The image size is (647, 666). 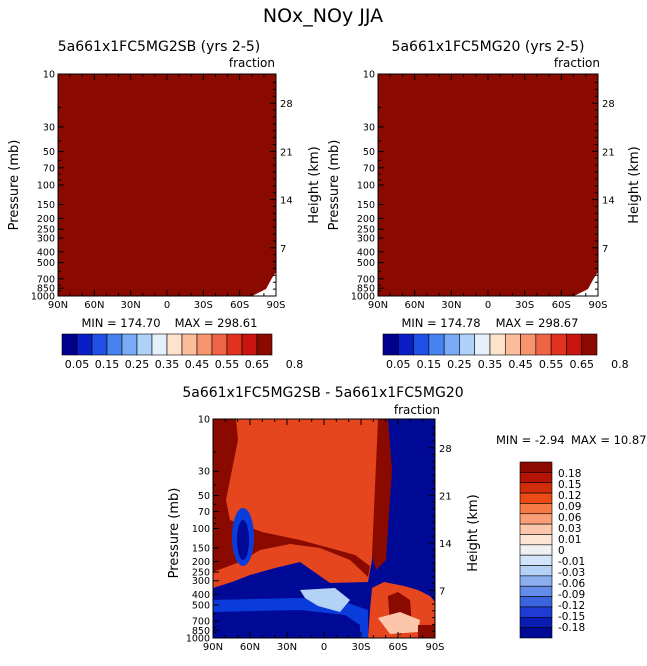 What do you see at coordinates (571, 562) in the screenshot?
I see `panel-3-colorbar-label: -0.01` at bounding box center [571, 562].